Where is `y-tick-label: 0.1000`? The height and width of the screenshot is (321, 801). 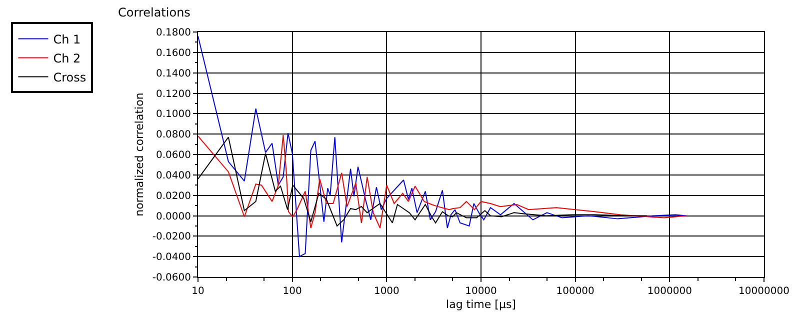
y-tick-label: 0.1000 is located at coordinates (173, 114).